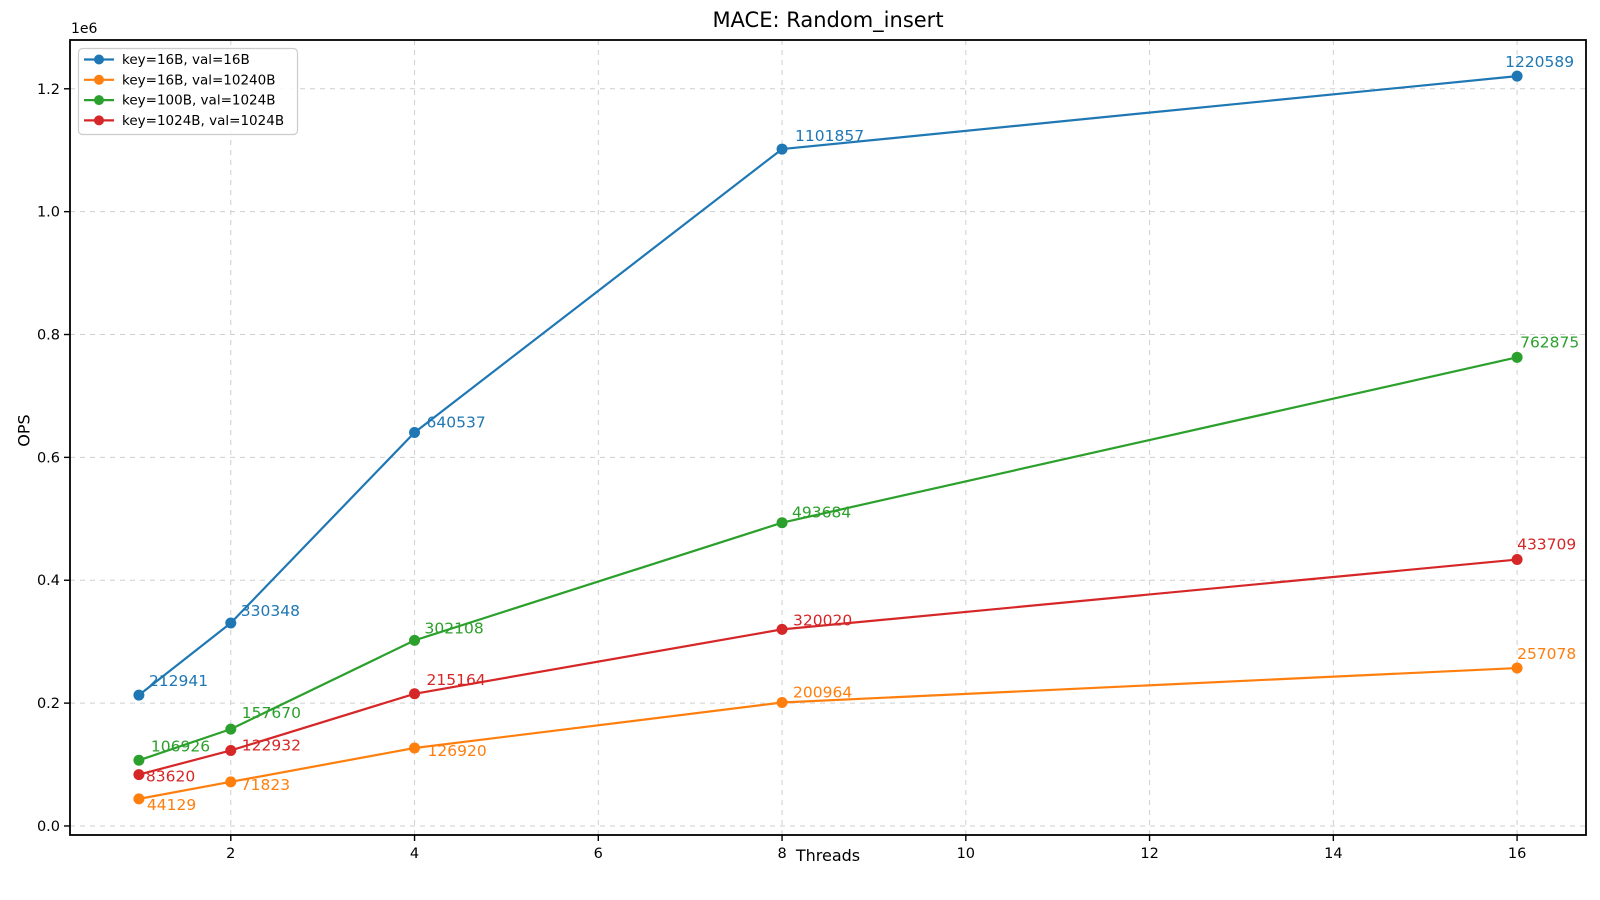 This screenshot has height=900, width=1600. What do you see at coordinates (821, 513) in the screenshot?
I see `data-point-label: 493684` at bounding box center [821, 513].